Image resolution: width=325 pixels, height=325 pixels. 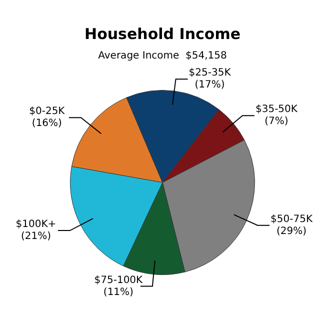 What do you see at coordinates (291, 219) in the screenshot?
I see `slice-label: $50-75K` at bounding box center [291, 219].